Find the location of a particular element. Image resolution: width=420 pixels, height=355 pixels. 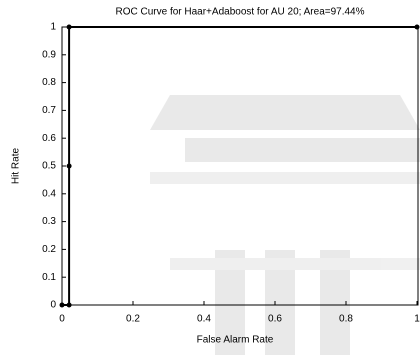

y-tick-label: 0.8 is located at coordinates (49, 82).